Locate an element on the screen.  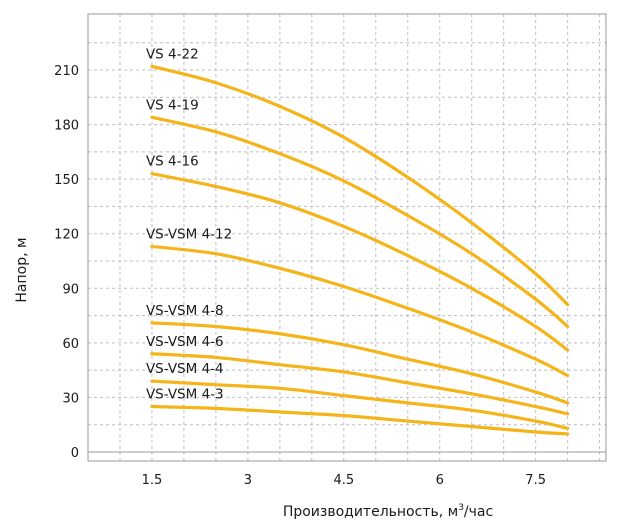
y-tick-label: 150 is located at coordinates (66, 180).